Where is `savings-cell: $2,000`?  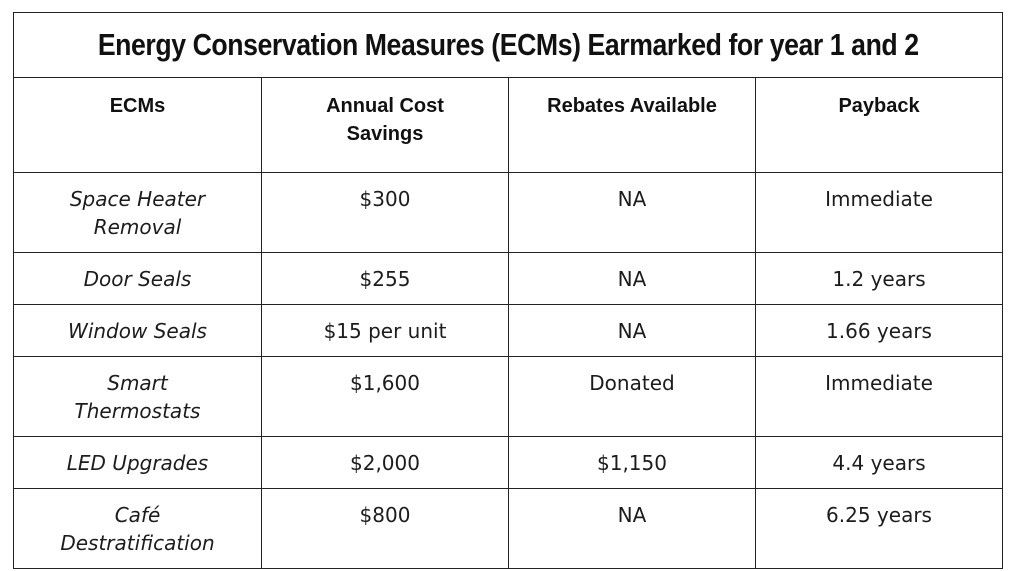 savings-cell: $2,000 is located at coordinates (385, 462).